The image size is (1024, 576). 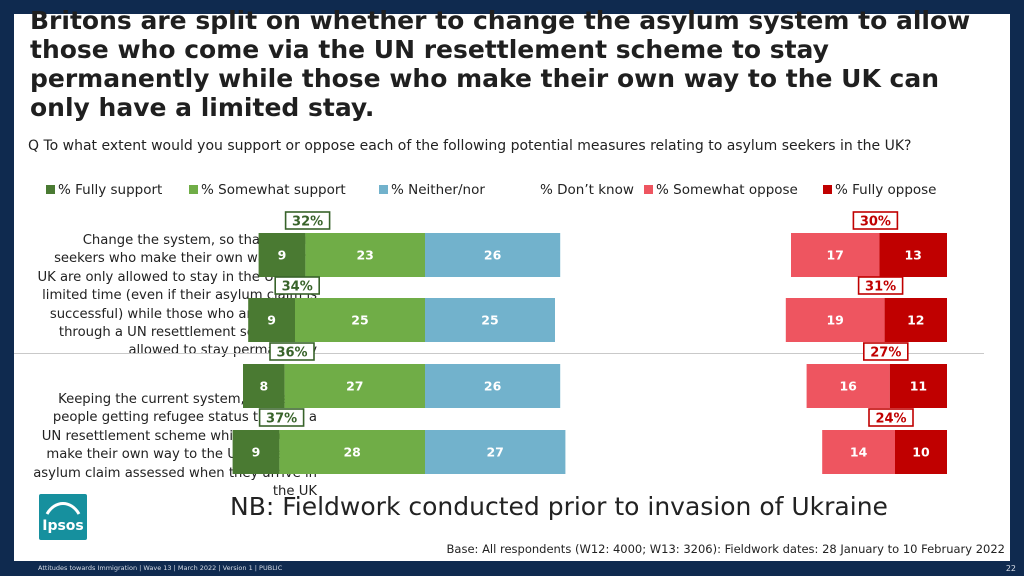 I want to click on net-support-label: 34%, so click(x=297, y=287).